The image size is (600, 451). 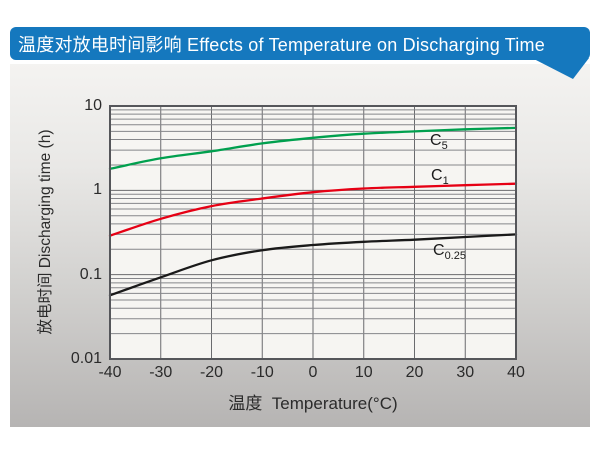 What do you see at coordinates (97, 190) in the screenshot?
I see `y-tick-label: 1` at bounding box center [97, 190].